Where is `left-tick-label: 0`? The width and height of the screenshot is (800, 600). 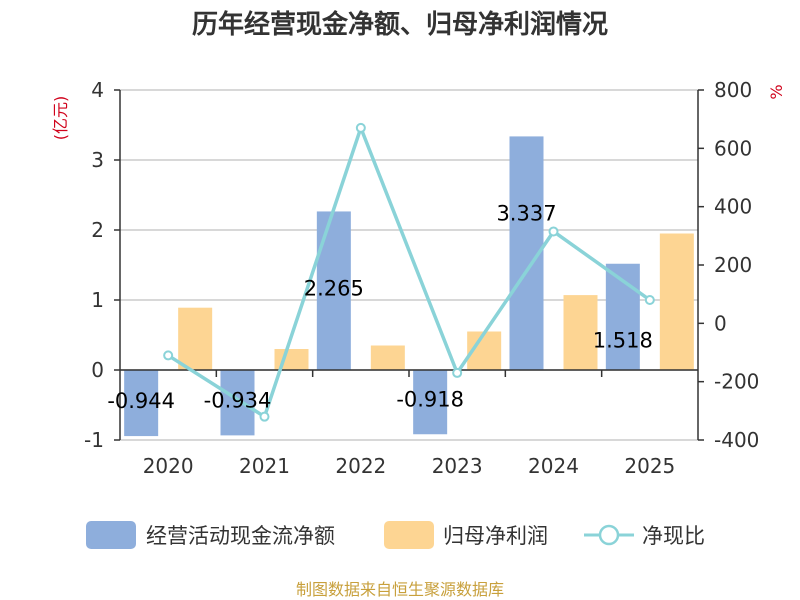
left-tick-label: 0 is located at coordinates (97, 370).